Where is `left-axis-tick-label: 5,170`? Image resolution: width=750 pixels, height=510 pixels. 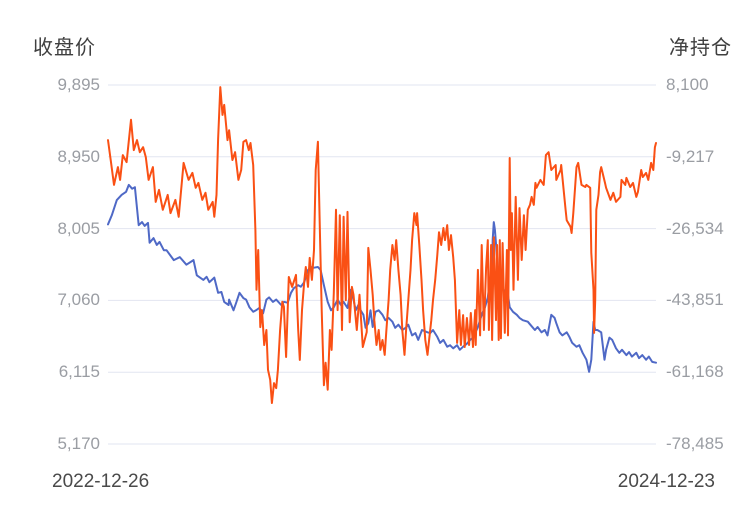
left-axis-tick-label: 5,170 is located at coordinates (78, 443).